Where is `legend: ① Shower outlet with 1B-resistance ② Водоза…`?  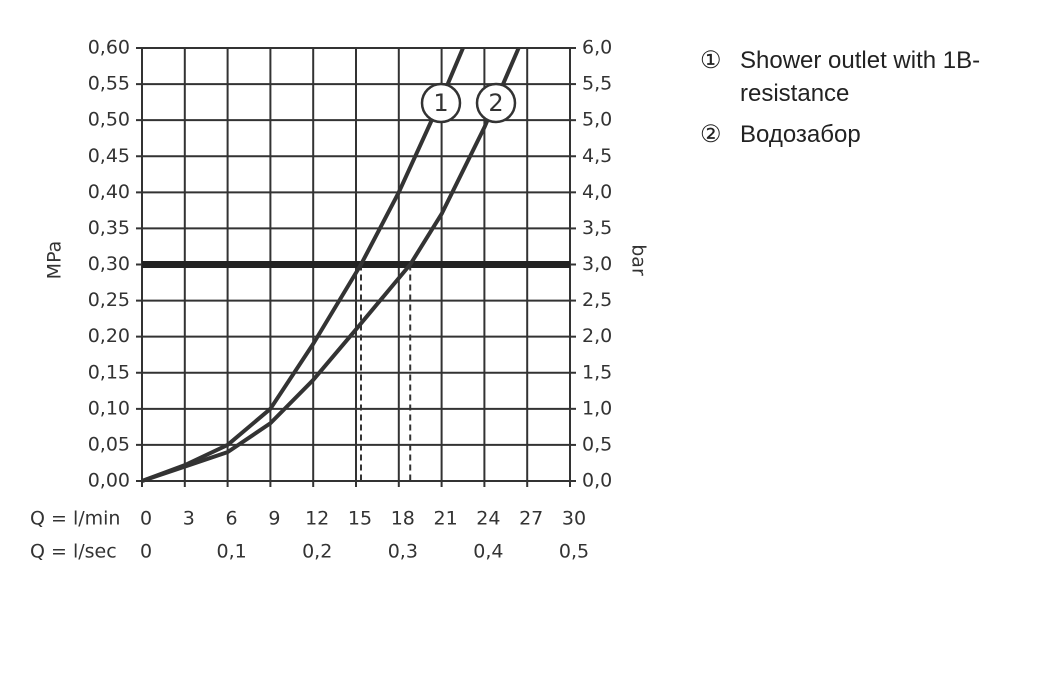
legend: ① Shower outlet with 1B-resistance ② Водоза… is located at coordinates (865, 101).